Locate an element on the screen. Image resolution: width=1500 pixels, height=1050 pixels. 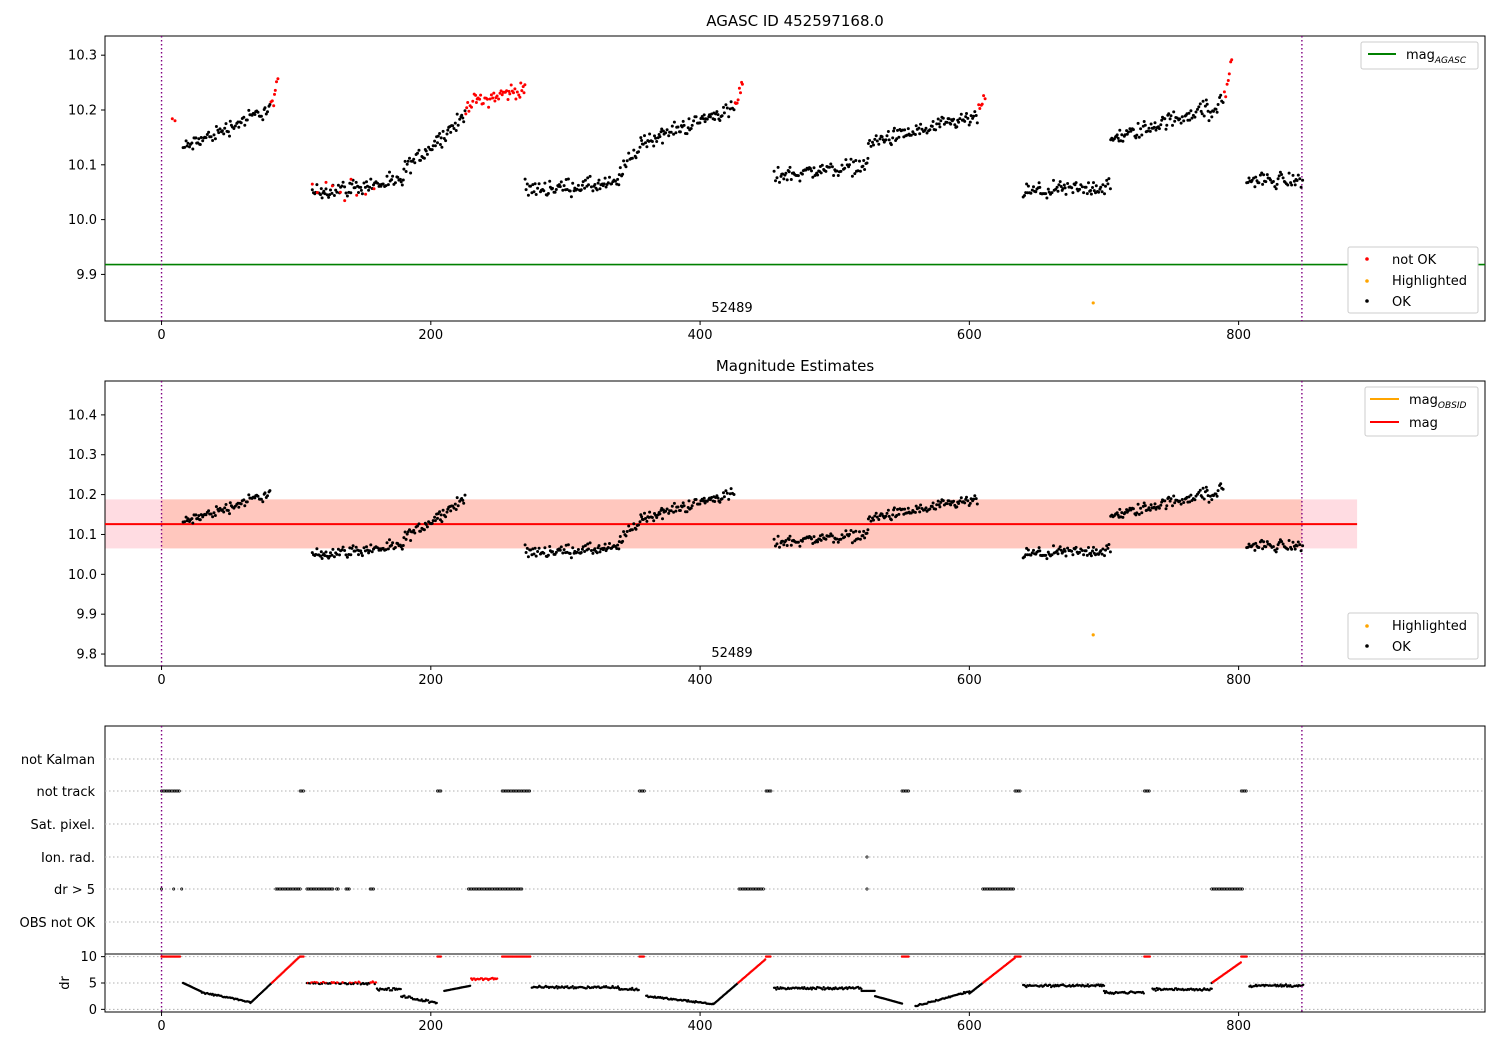
dr-point-high is located at coordinates (1150, 956).